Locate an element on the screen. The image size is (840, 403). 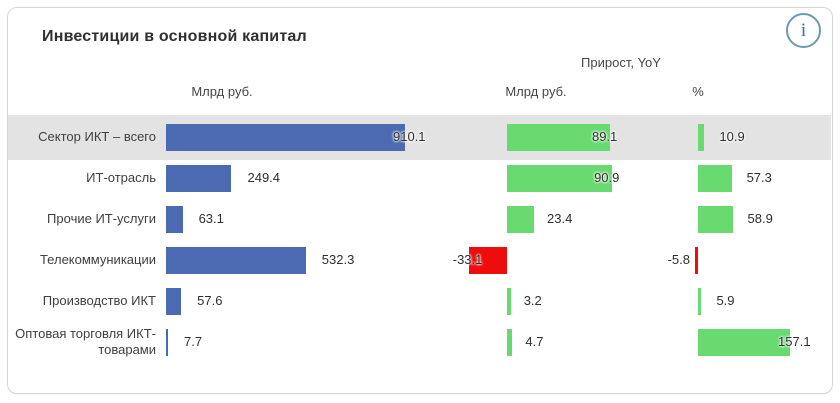
category-label: ИТ-отрасль is located at coordinates (121, 177).